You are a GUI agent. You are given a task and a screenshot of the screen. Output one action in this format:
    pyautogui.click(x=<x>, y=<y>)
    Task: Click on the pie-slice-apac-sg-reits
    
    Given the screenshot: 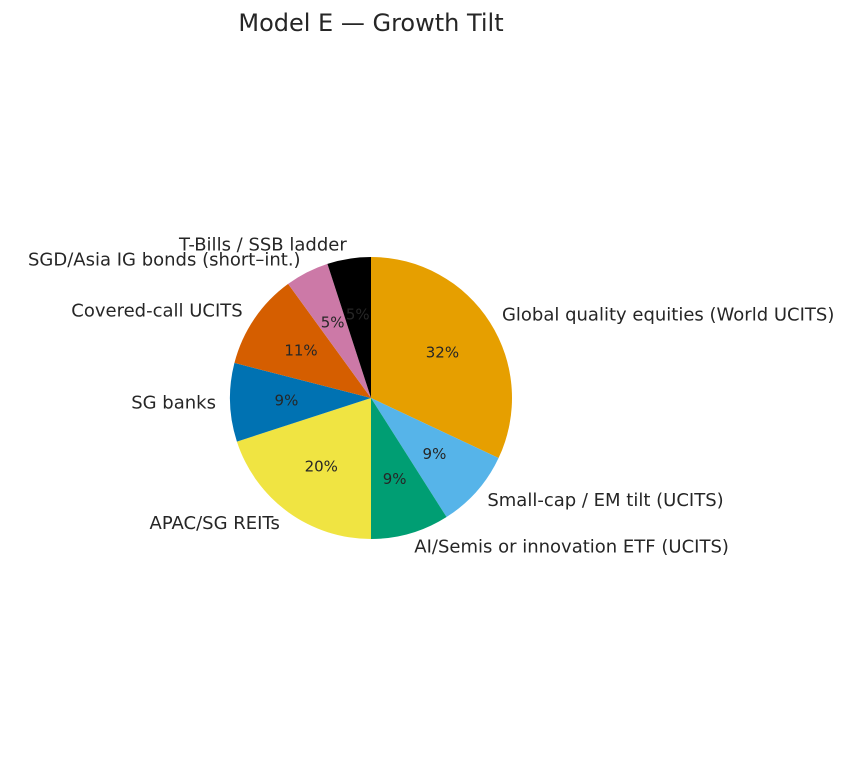 What is the action you would take?
    pyautogui.click(x=303, y=468)
    